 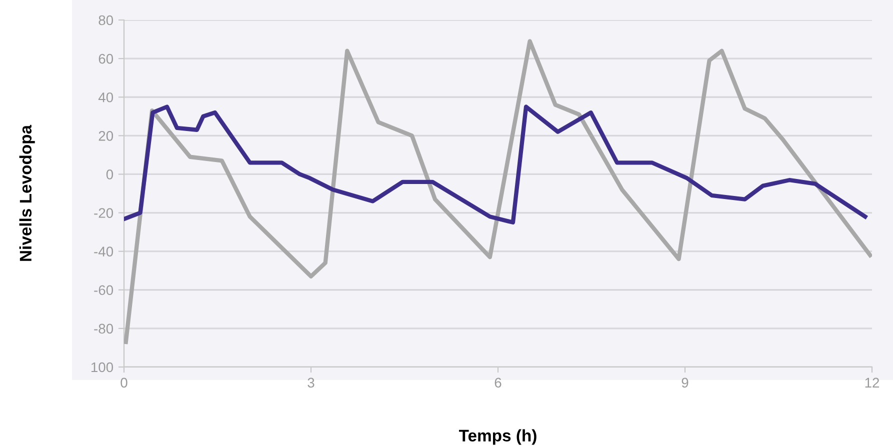 What do you see at coordinates (104, 213) in the screenshot?
I see `y-tick-label: -20` at bounding box center [104, 213].